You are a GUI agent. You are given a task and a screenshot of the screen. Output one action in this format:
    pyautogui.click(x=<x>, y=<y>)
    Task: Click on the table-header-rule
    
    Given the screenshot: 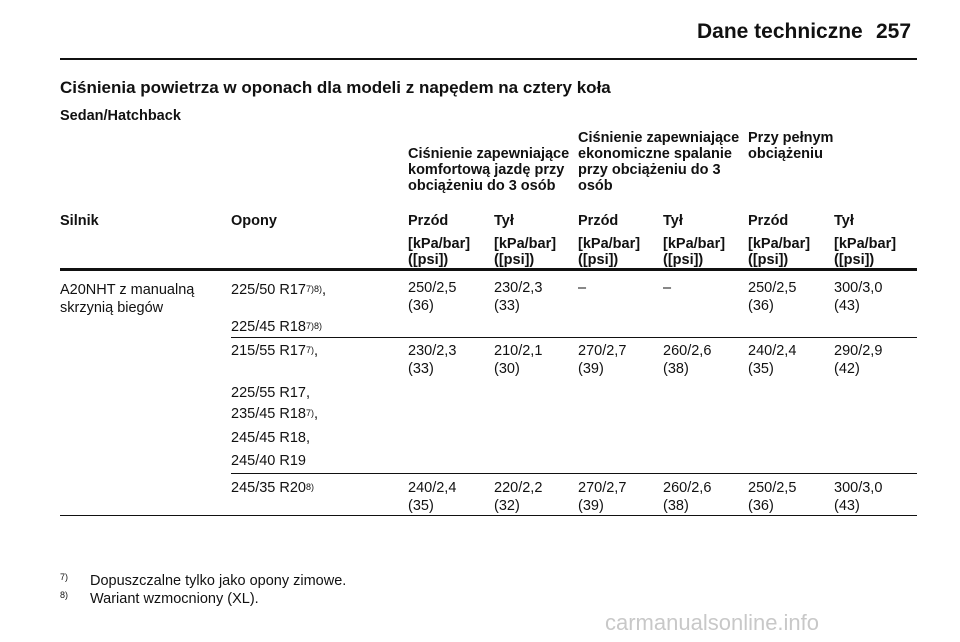 What is the action you would take?
    pyautogui.click(x=488, y=269)
    